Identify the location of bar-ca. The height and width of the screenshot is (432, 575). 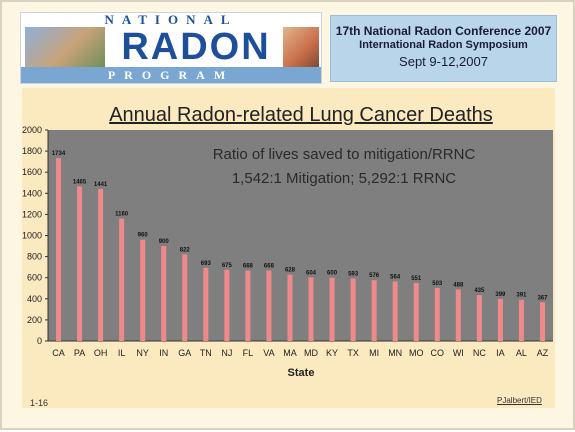
(59, 249).